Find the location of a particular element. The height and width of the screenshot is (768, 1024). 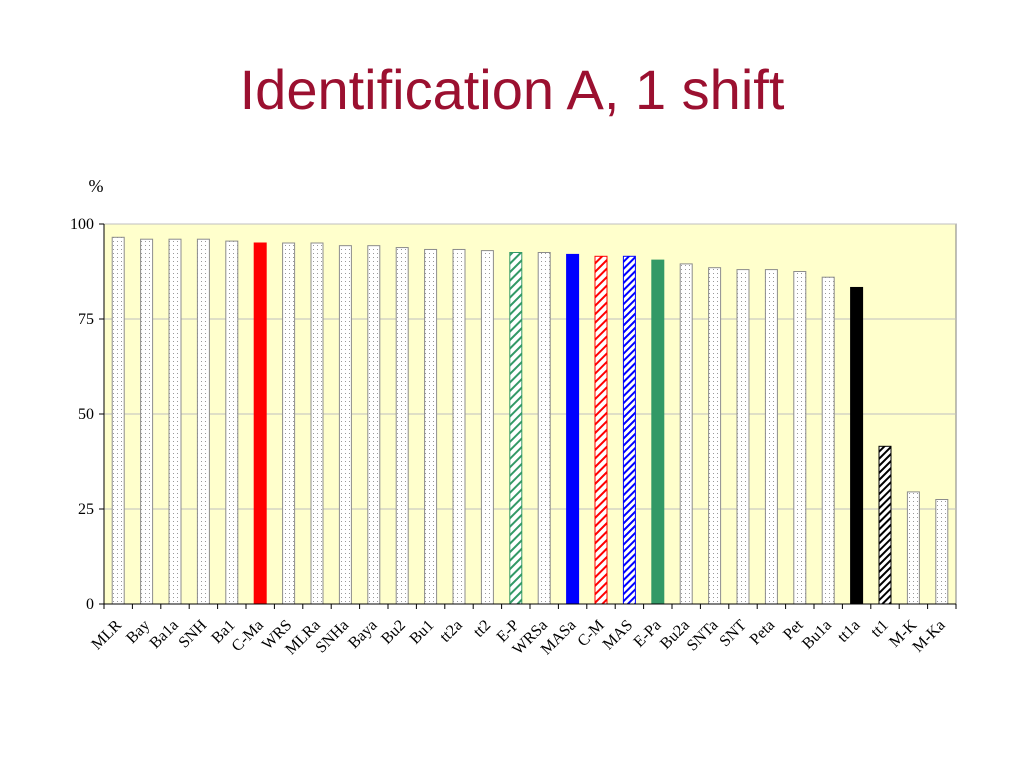

bar-masa is located at coordinates (573, 429).